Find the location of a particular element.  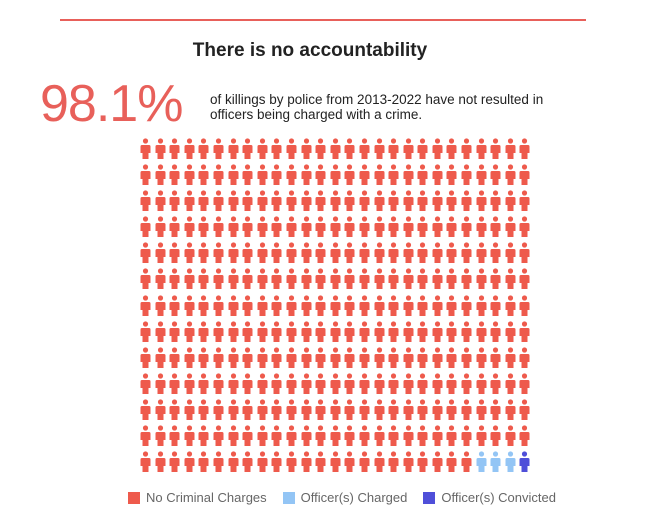

legend-label: No Criminal Charges is located at coordinates (206, 497).